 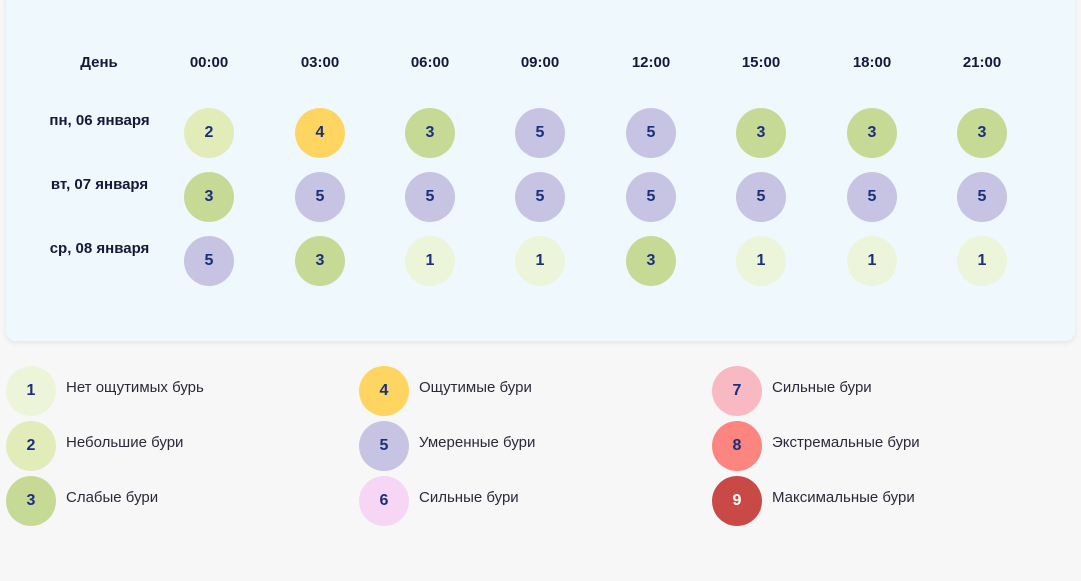 I want to click on legend-label: Слабые бури, so click(x=112, y=497).